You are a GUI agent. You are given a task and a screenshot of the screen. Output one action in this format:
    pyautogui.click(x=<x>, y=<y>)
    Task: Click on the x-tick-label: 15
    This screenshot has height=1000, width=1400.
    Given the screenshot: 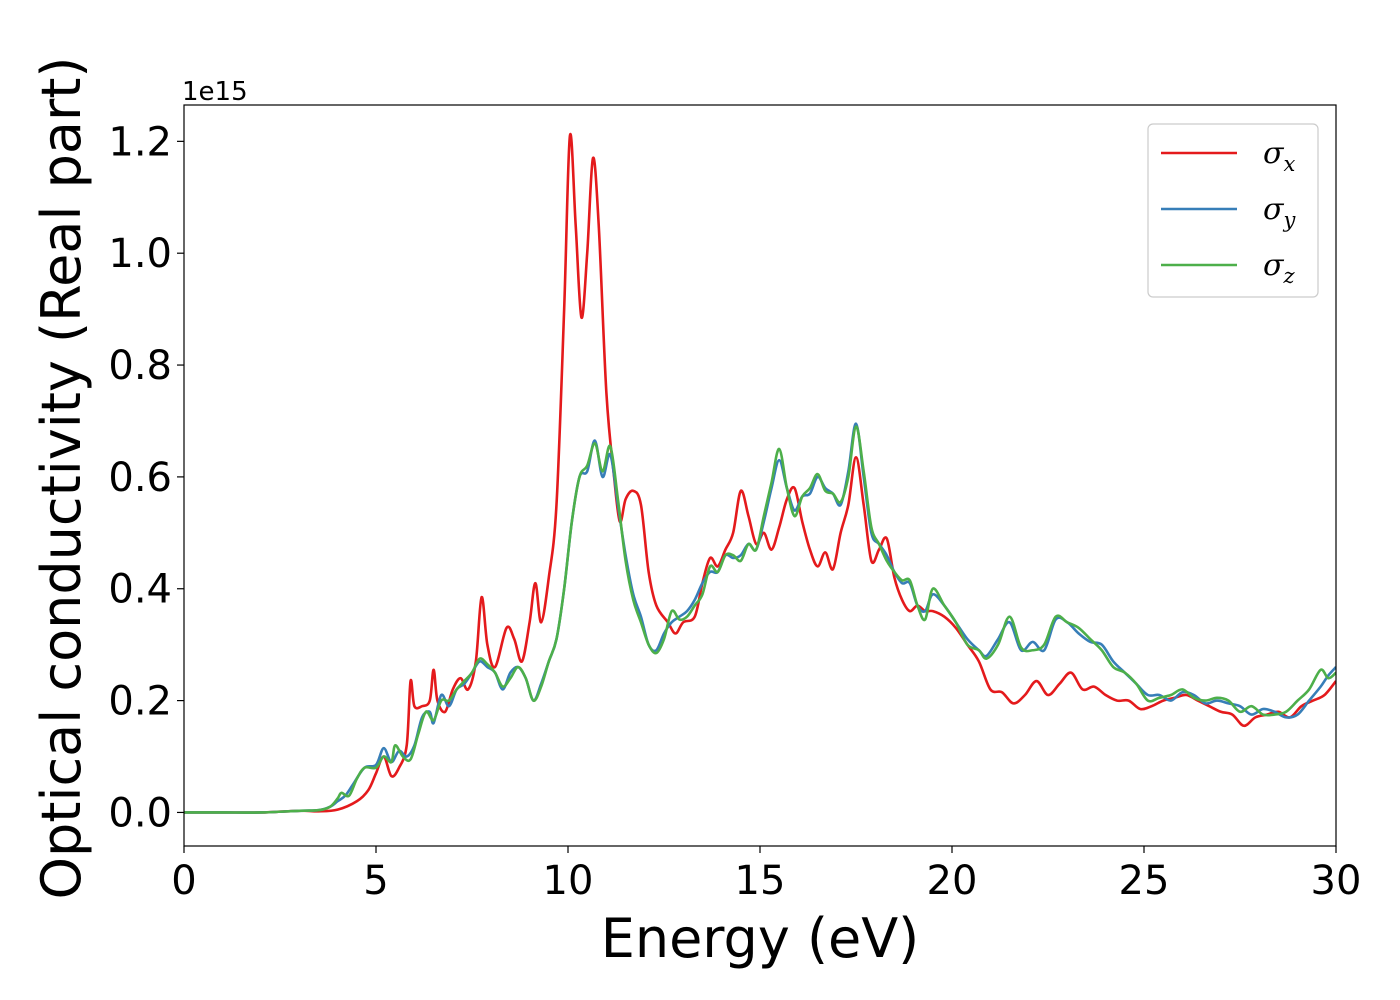 What is the action you would take?
    pyautogui.click(x=760, y=881)
    